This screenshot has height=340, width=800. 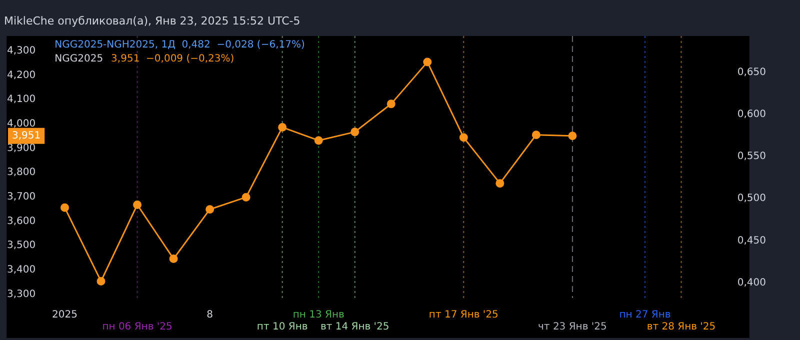 I want to click on x-tick-label: пт 10 Янв, so click(x=282, y=327).